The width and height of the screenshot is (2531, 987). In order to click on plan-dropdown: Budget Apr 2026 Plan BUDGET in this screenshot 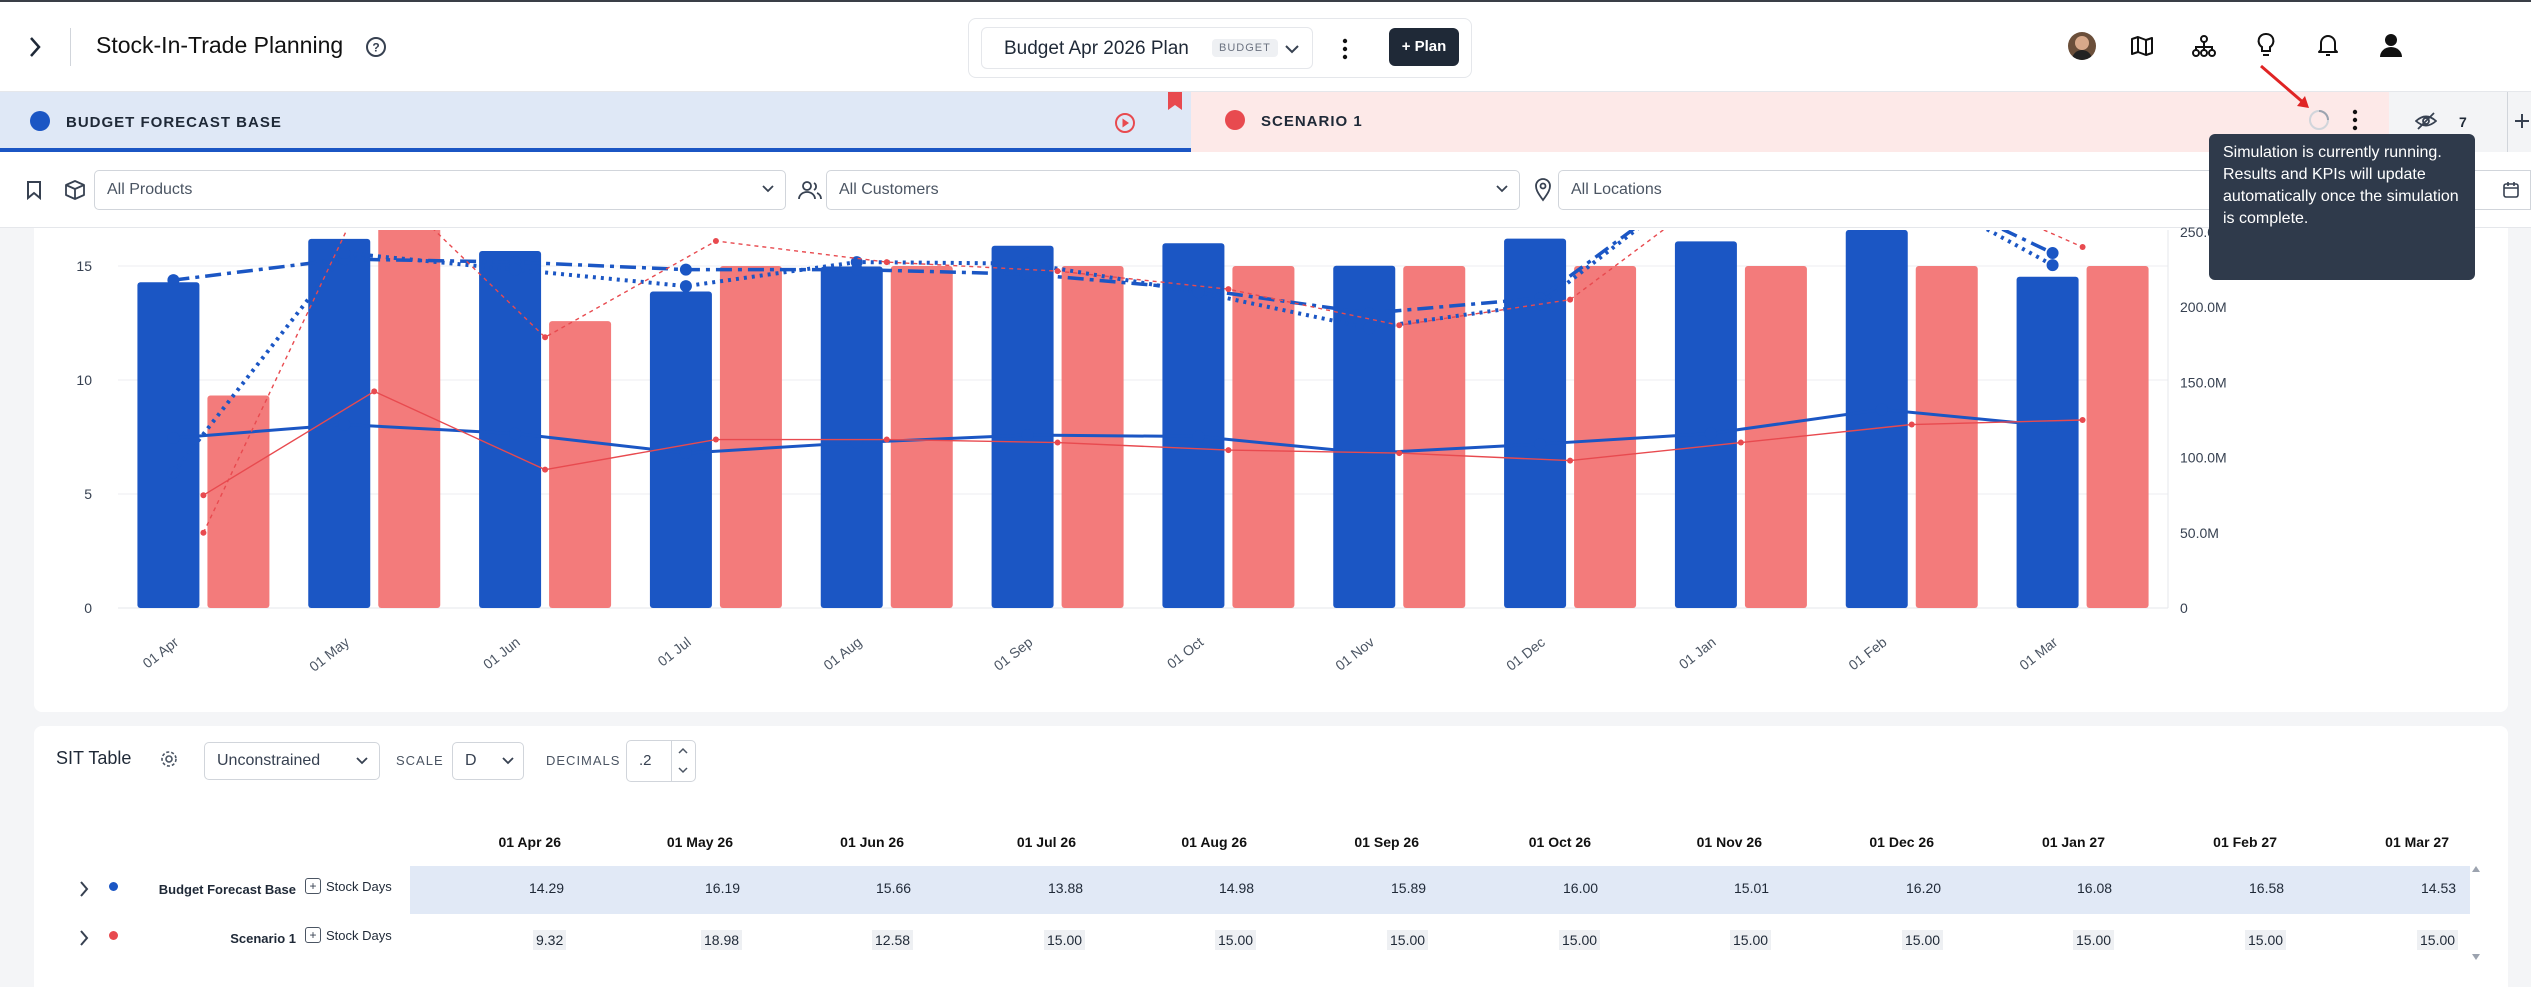, I will do `click(1147, 48)`.